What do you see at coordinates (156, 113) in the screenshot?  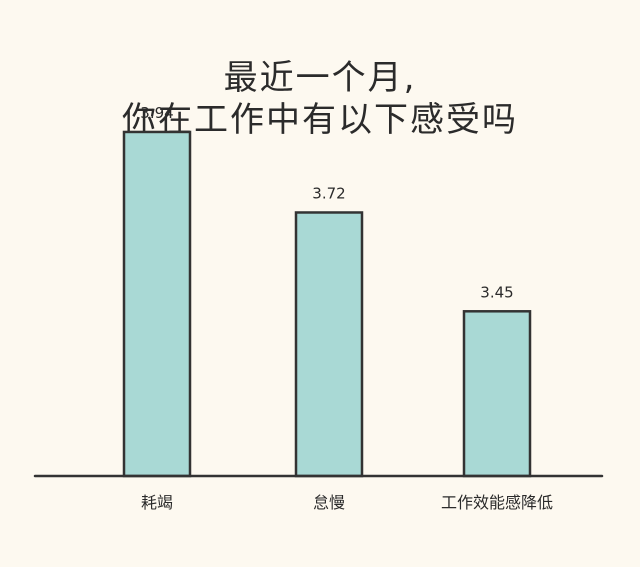 I see `value-label-1: 3.94` at bounding box center [156, 113].